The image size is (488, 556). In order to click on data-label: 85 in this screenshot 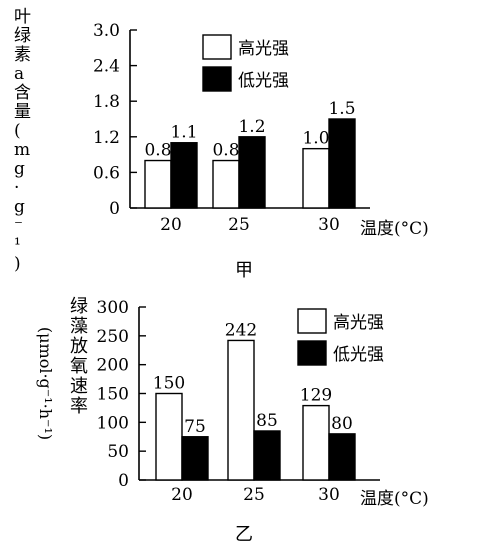, I will do `click(267, 421)`.